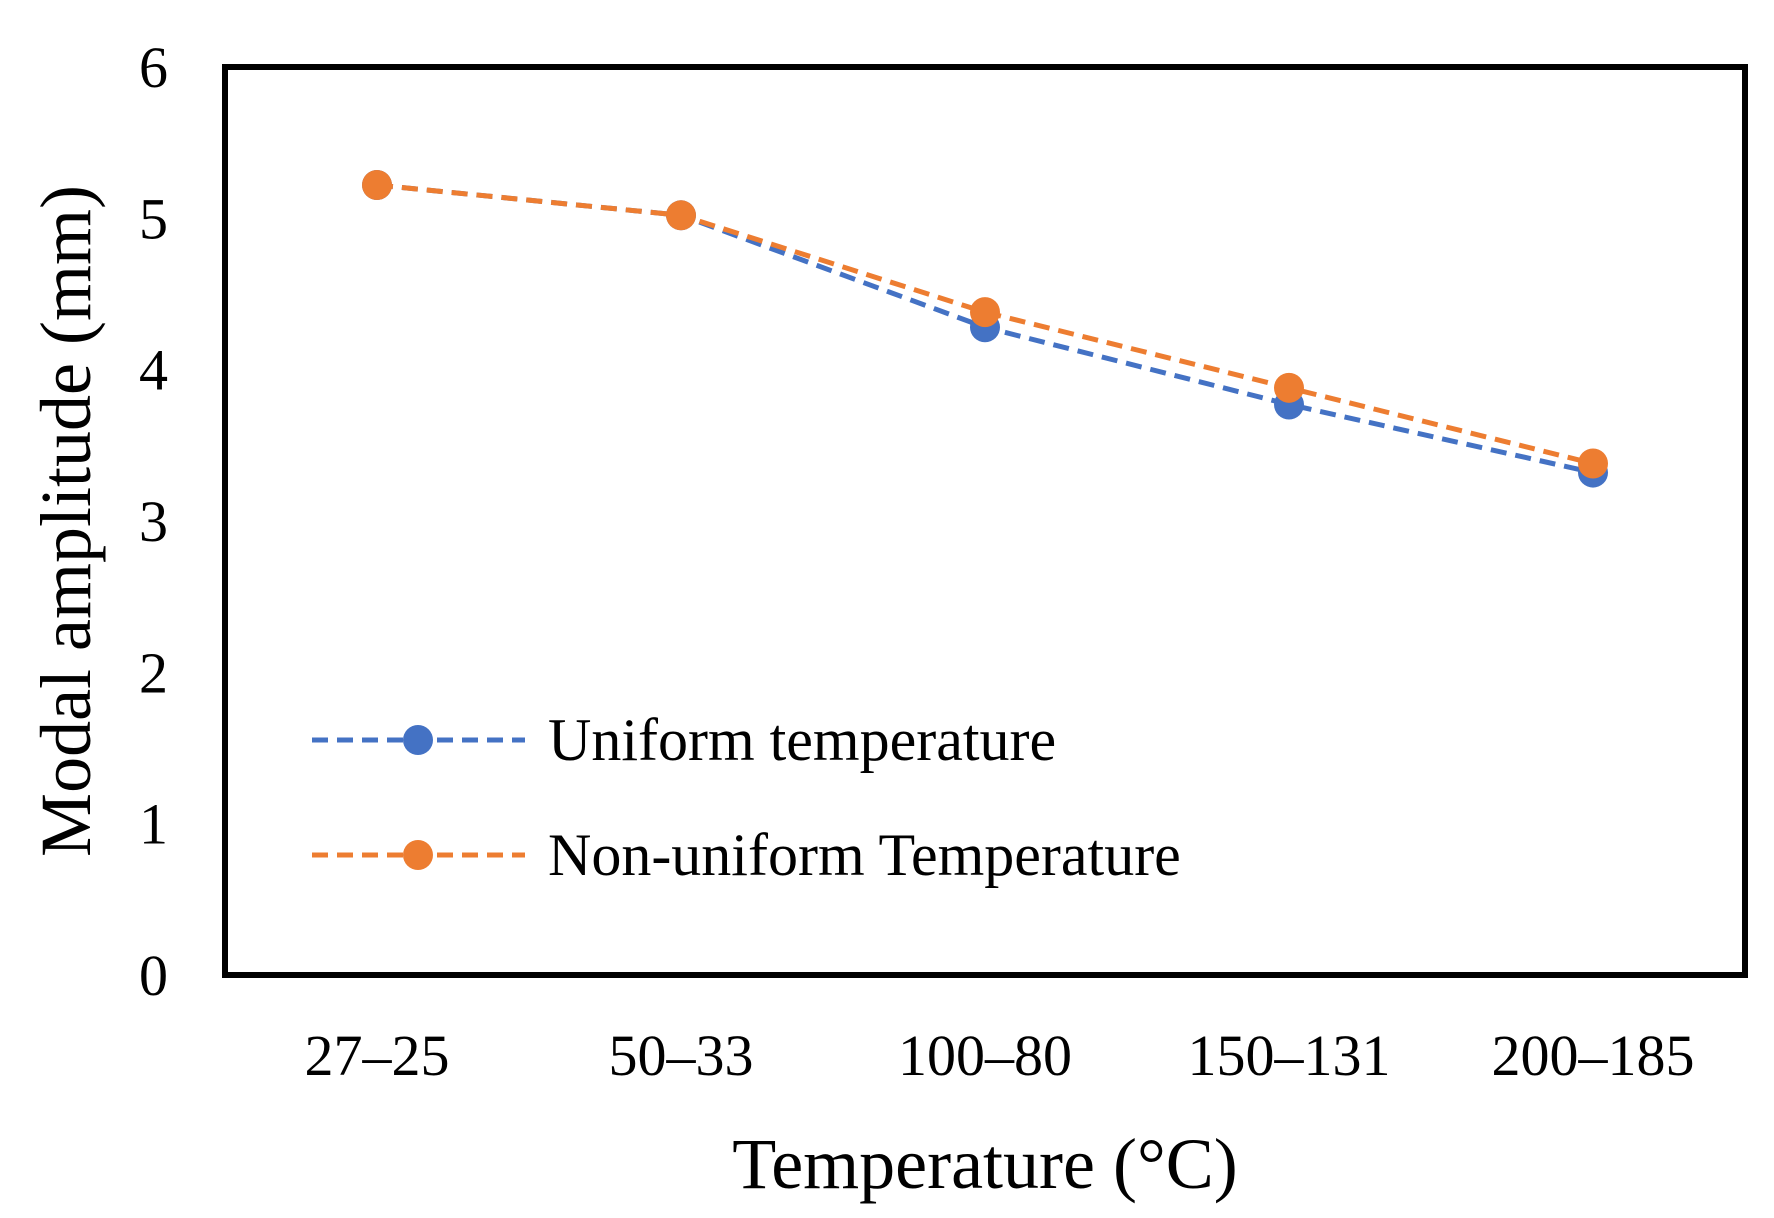  Describe the element at coordinates (985, 1164) in the screenshot. I see `x-axis-title: Temperature (°C)` at that location.